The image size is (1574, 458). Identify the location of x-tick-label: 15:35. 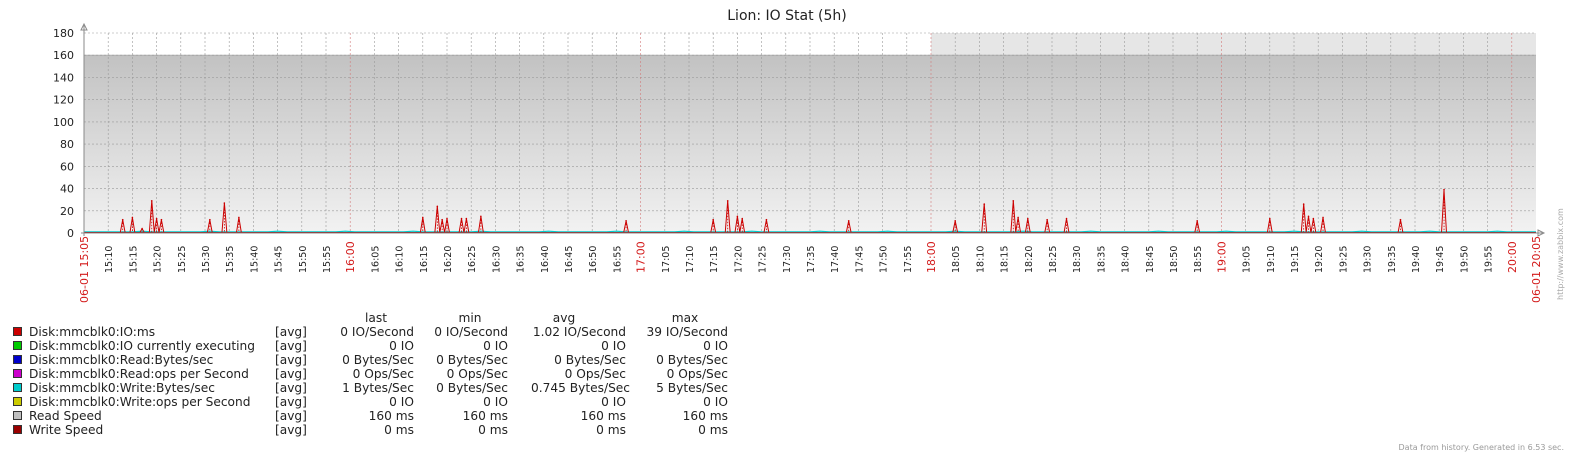
(230, 259).